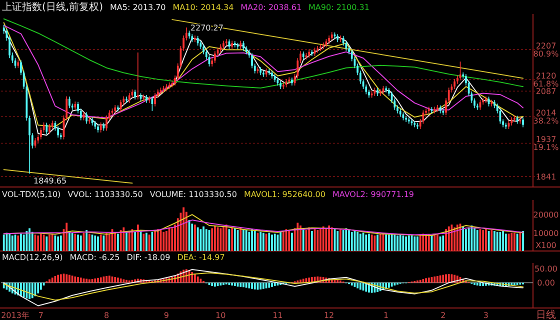  I want to click on series-label: DEA: -14.97, so click(201, 257).